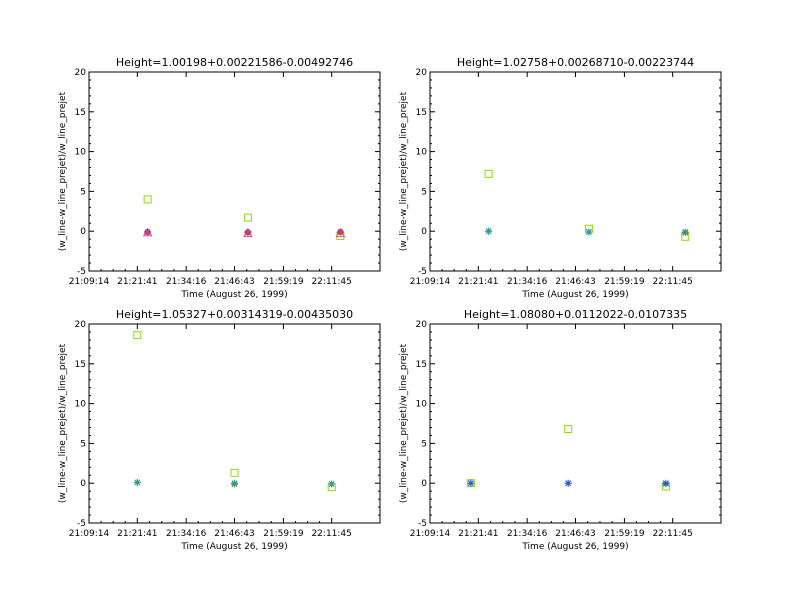  I want to click on chart-title: Height=1.08080+0.0112022-0.0107335, so click(575, 314).